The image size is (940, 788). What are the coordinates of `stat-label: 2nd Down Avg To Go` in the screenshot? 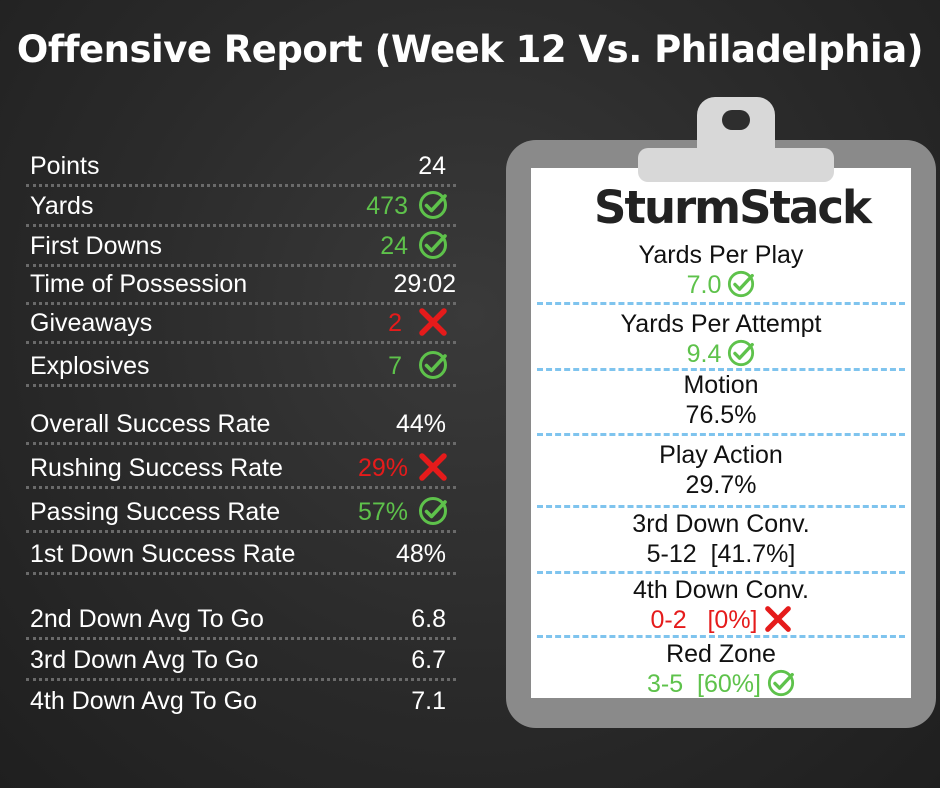 It's located at (147, 619).